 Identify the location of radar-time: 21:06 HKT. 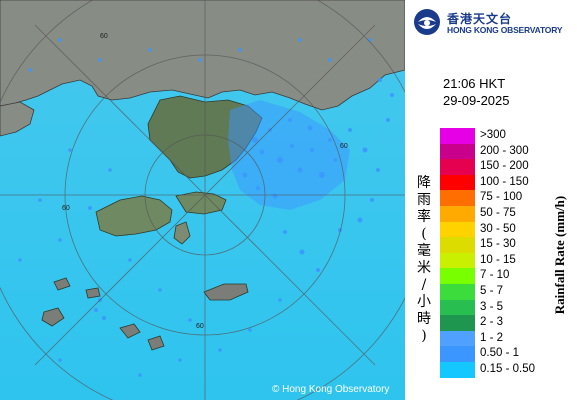
(474, 83).